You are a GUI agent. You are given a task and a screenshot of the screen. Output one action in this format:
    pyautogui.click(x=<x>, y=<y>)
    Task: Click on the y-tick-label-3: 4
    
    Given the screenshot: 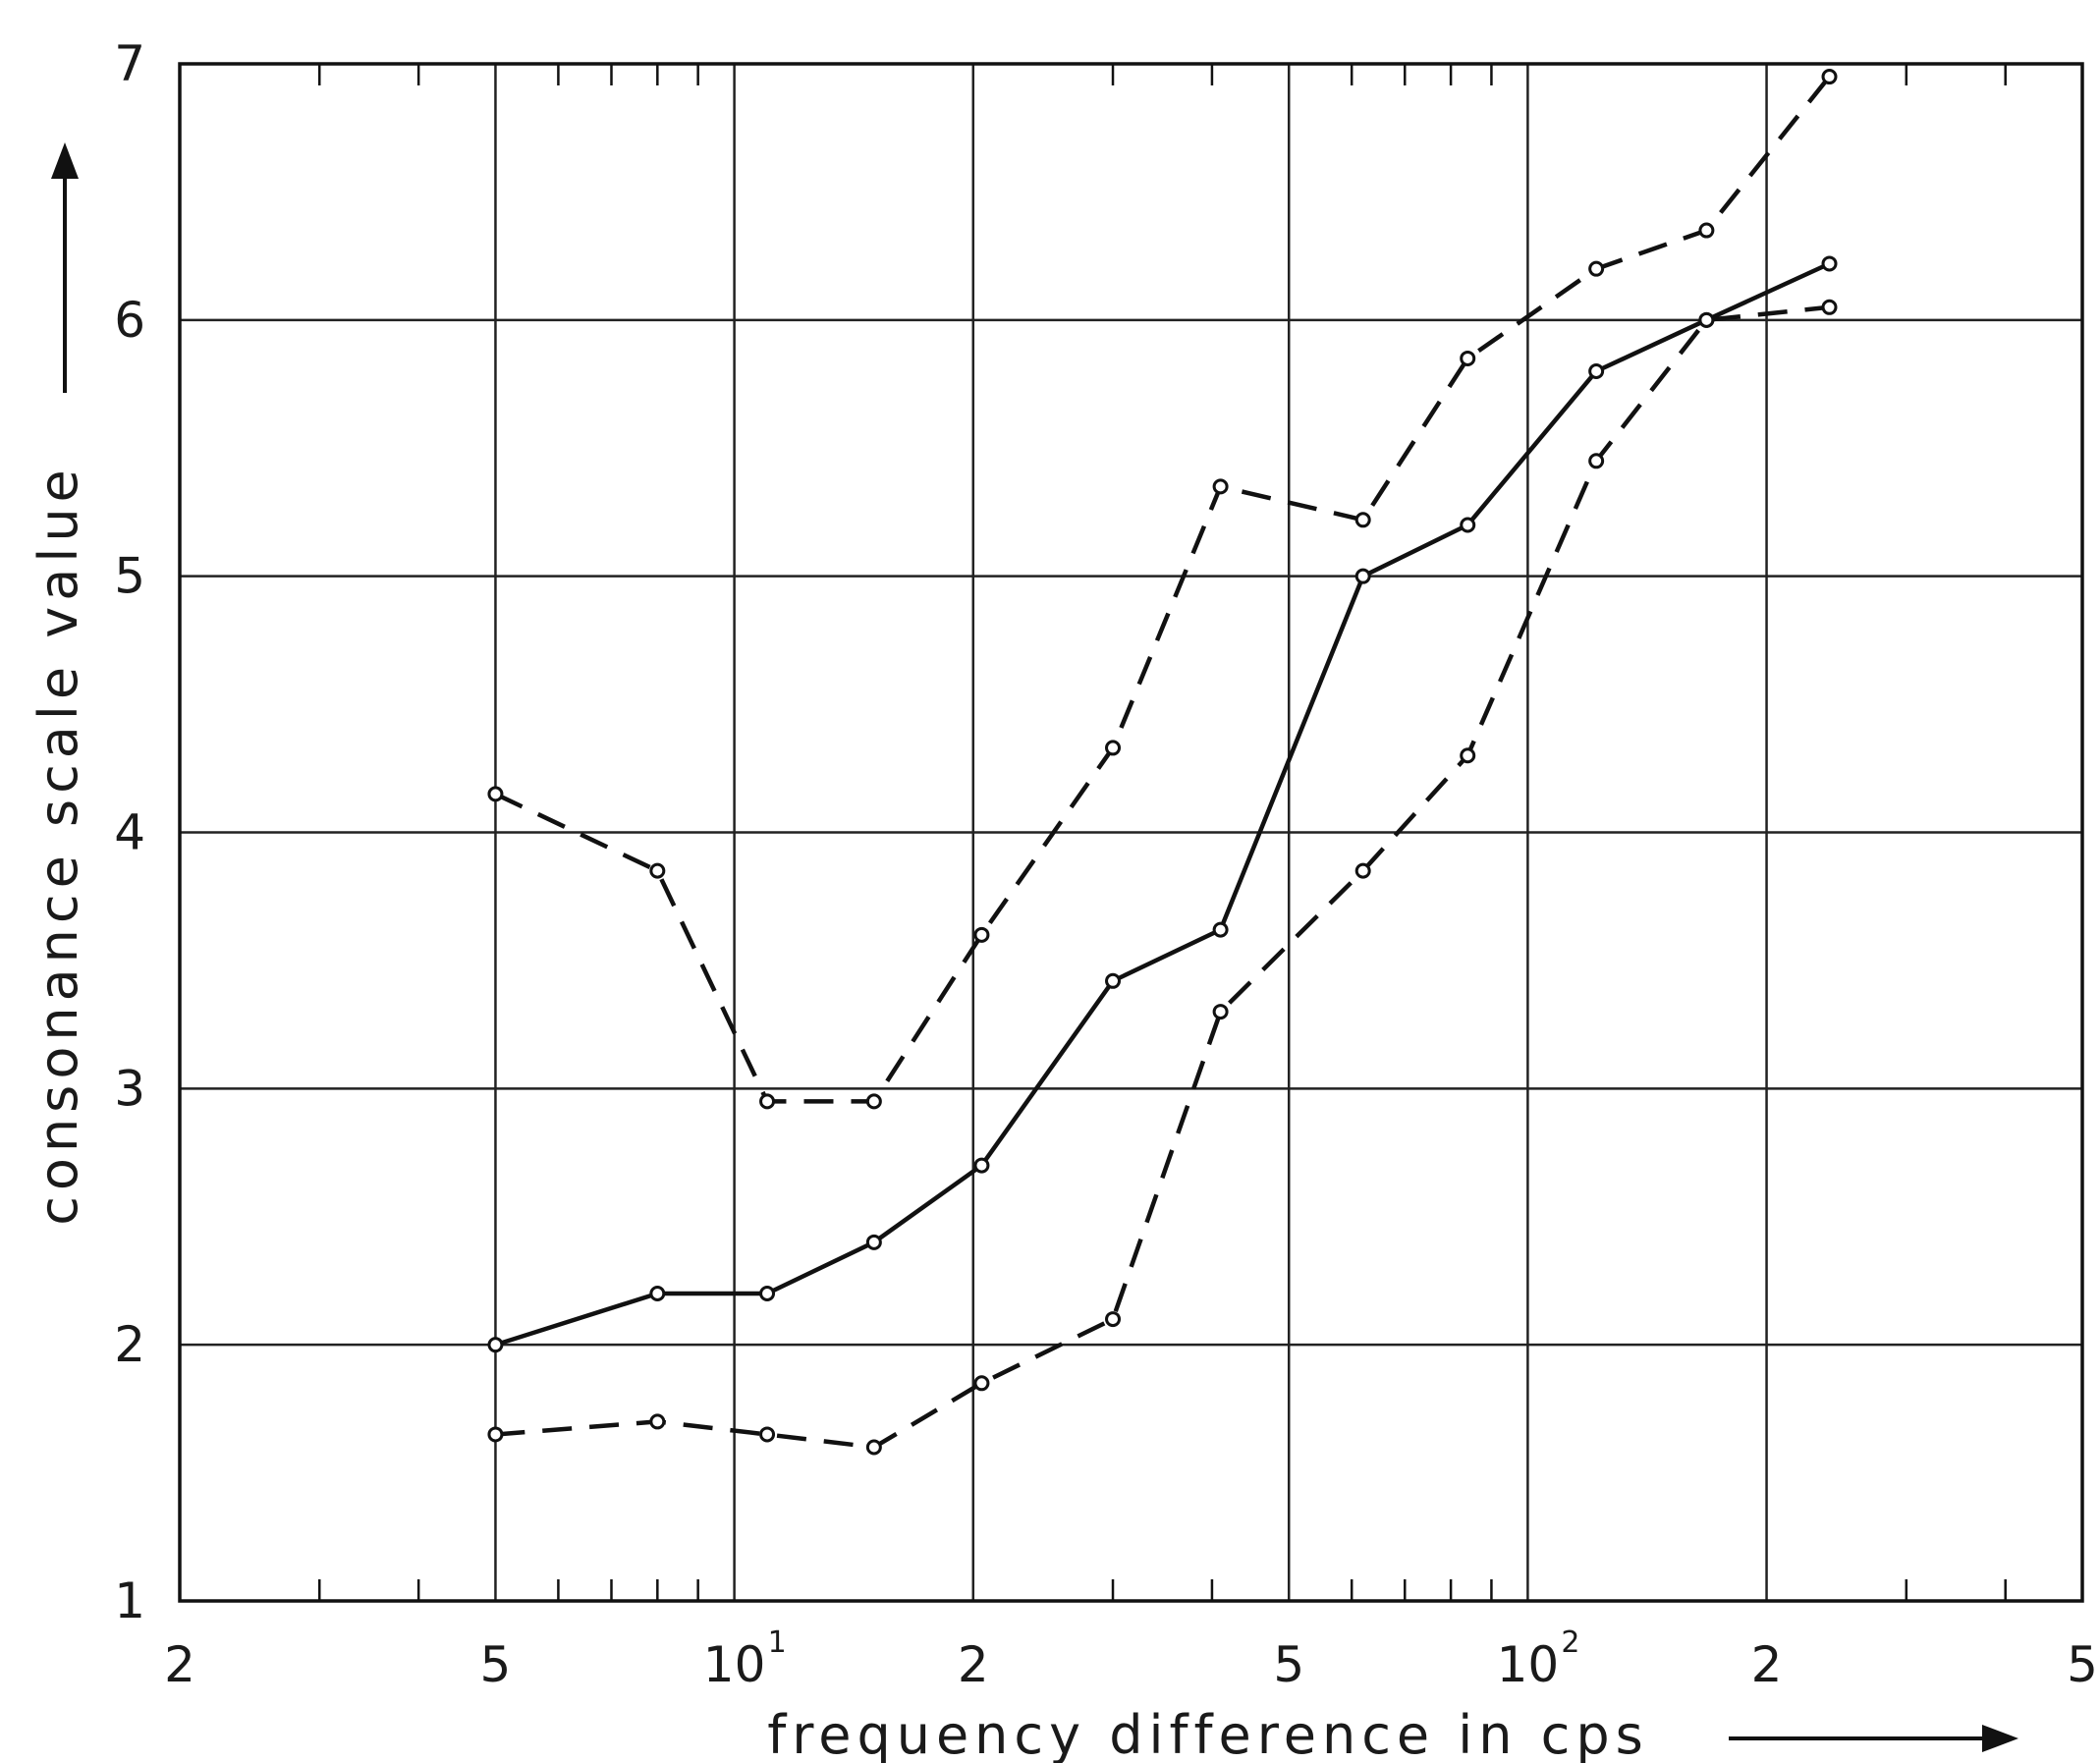 What is the action you would take?
    pyautogui.click(x=129, y=832)
    